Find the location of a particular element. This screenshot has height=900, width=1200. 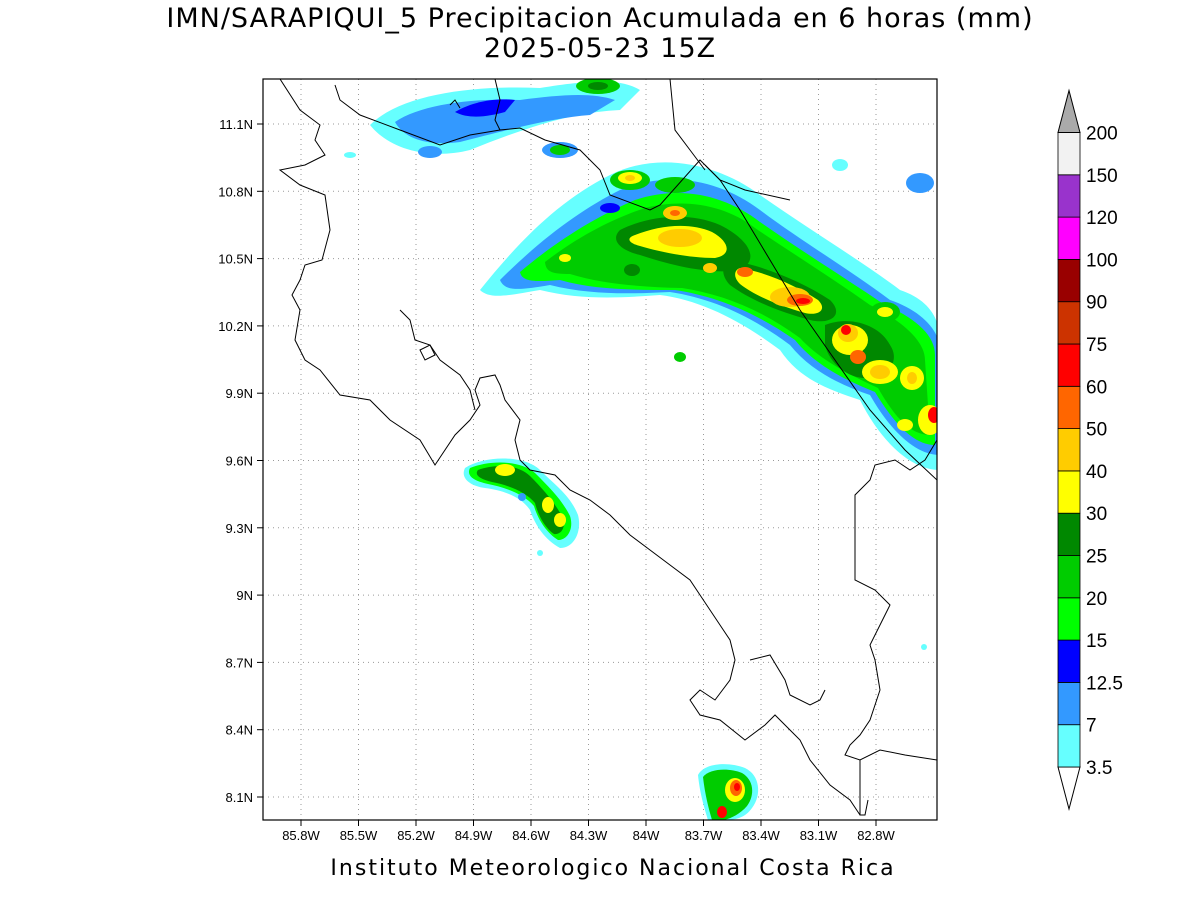

y-tick-label: 9N is located at coordinates (244, 595).